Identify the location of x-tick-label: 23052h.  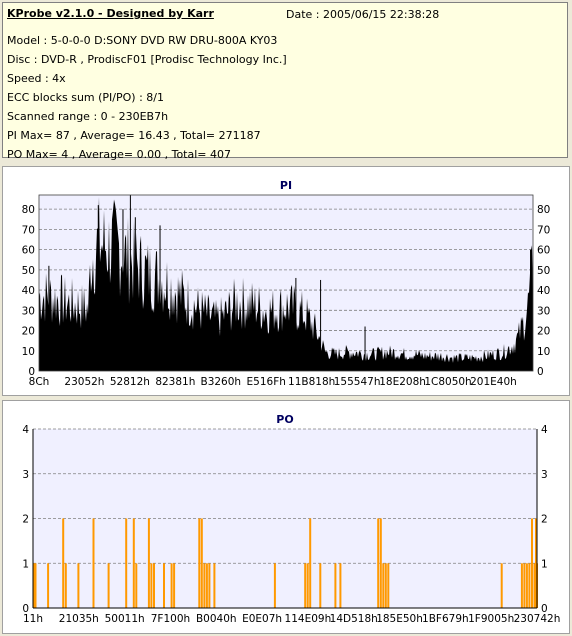
(84, 382).